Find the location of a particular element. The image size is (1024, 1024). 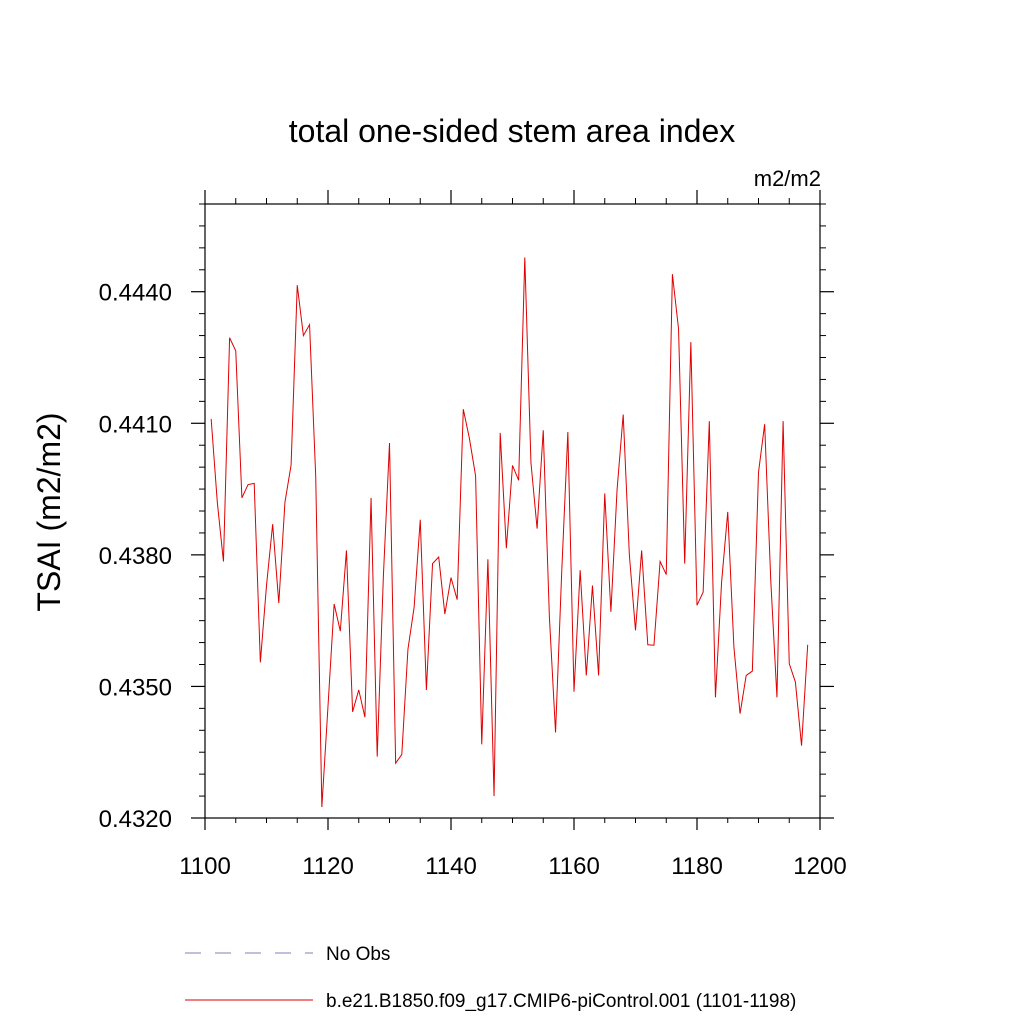

y-tick-label: 0.4320 is located at coordinates (135, 819).